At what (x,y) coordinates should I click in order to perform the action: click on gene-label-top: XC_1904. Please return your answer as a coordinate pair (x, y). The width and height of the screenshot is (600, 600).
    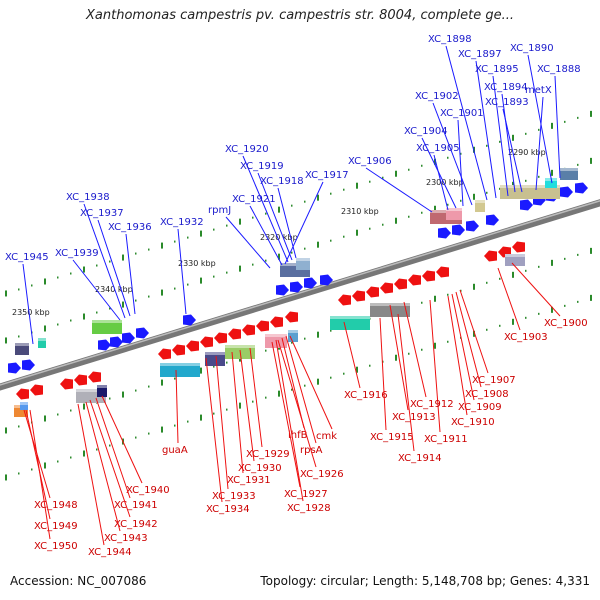
    Looking at the image, I should click on (426, 131).